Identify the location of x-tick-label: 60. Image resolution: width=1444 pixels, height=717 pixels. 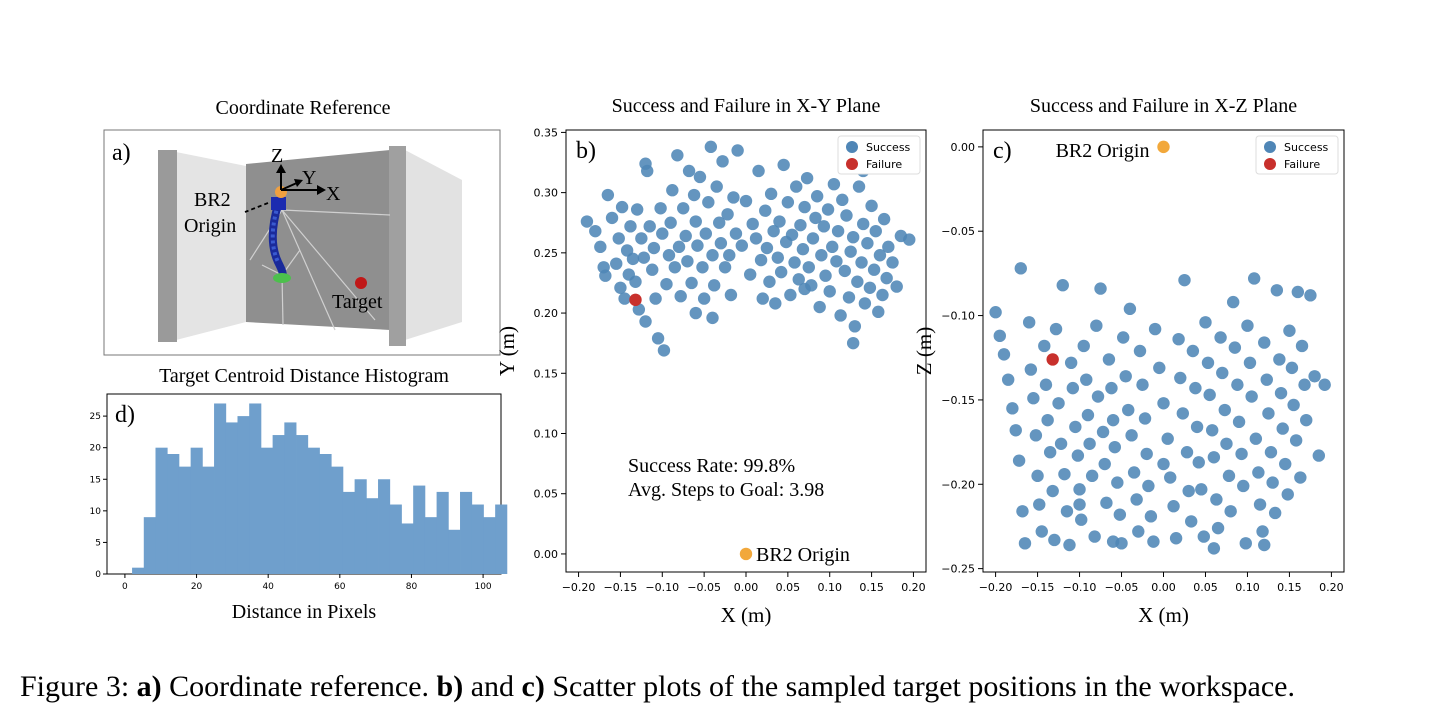
(340, 587).